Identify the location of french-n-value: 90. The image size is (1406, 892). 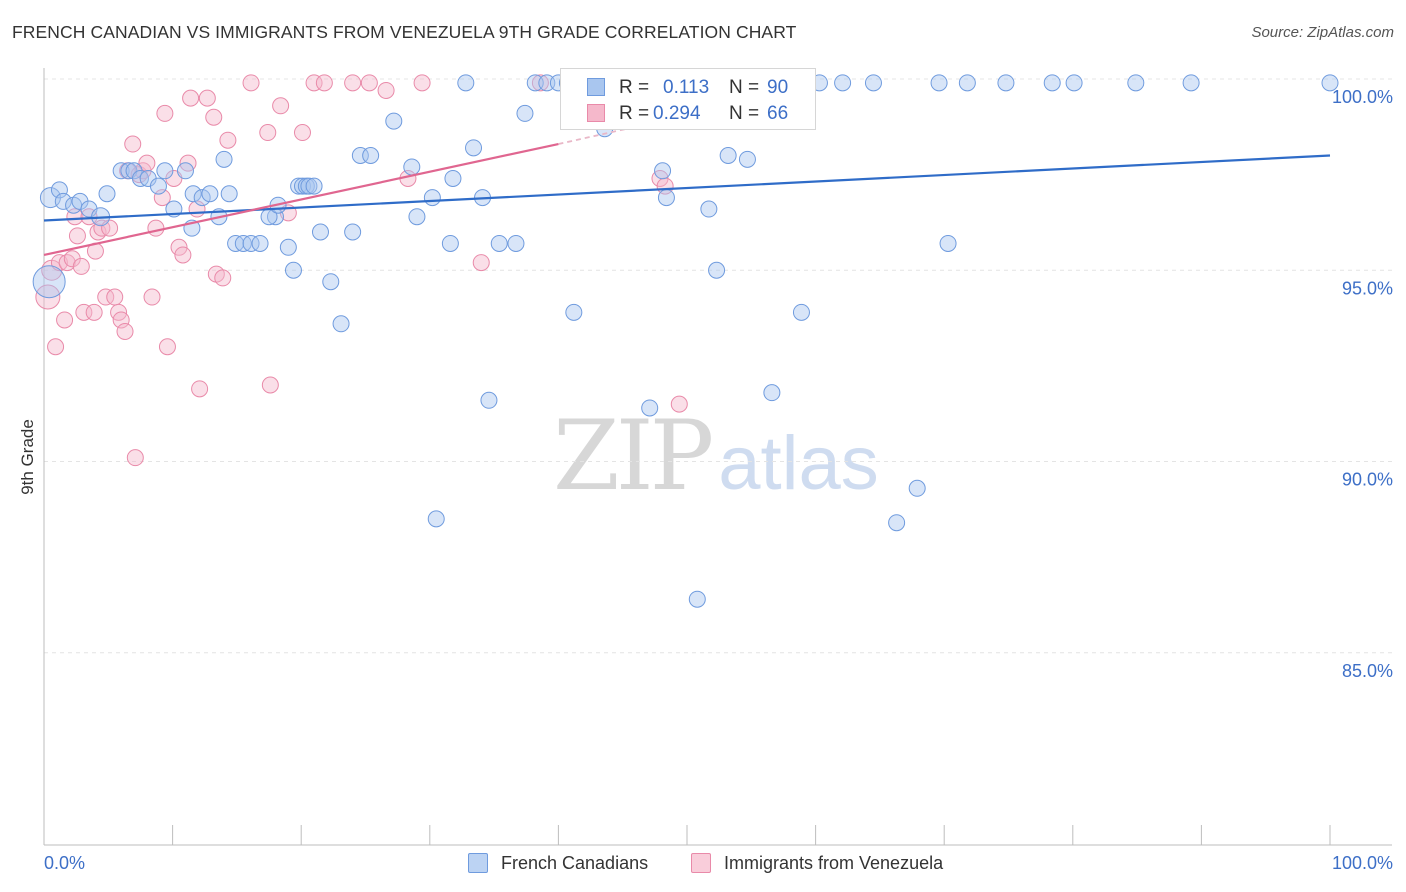
(778, 87).